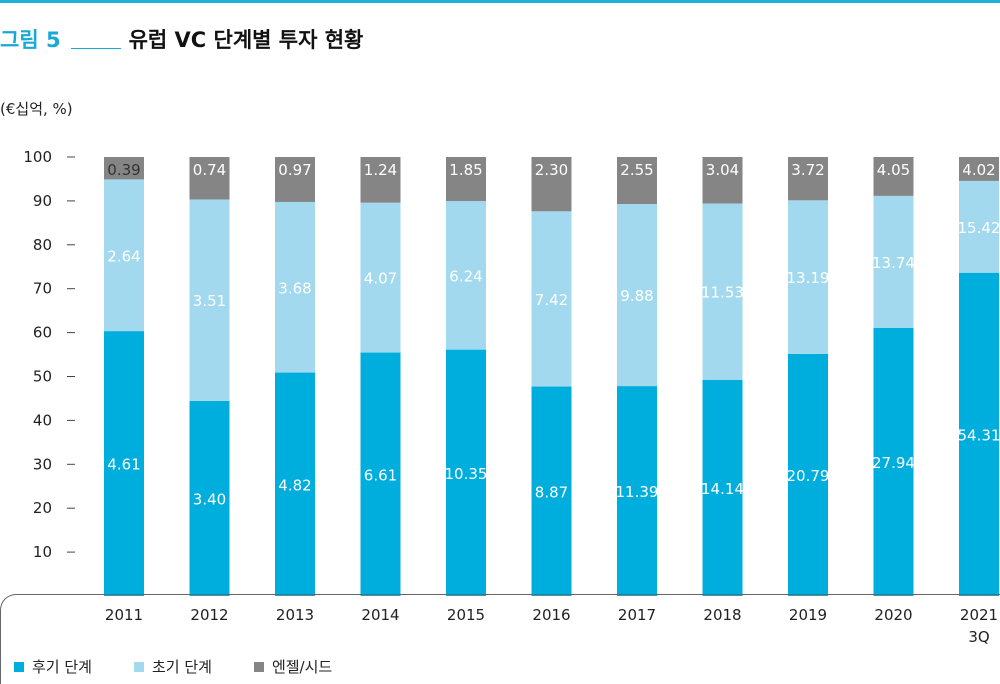  I want to click on data-label-angel-seed-3: 1.24, so click(380, 170).